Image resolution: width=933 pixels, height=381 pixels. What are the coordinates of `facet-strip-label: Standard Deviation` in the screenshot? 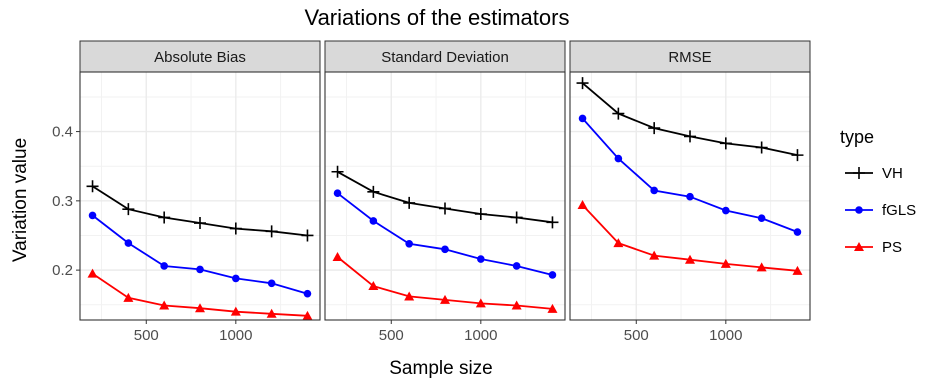 It's located at (445, 57).